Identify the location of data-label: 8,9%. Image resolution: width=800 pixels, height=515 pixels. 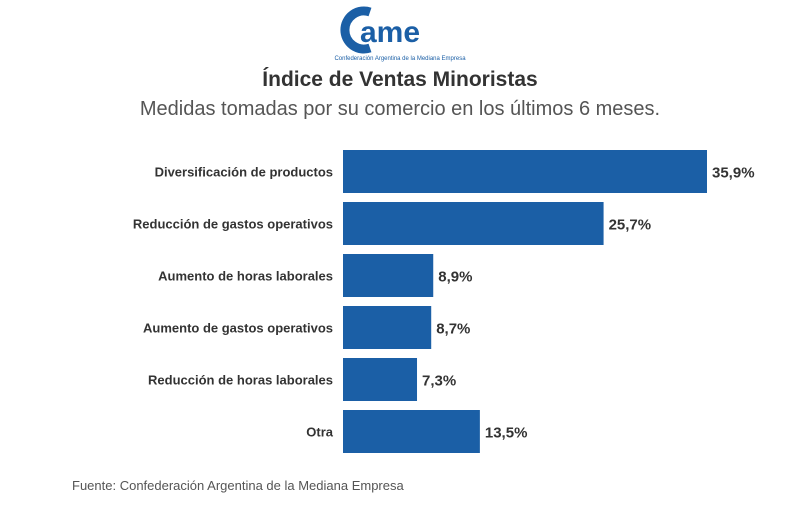
(455, 277).